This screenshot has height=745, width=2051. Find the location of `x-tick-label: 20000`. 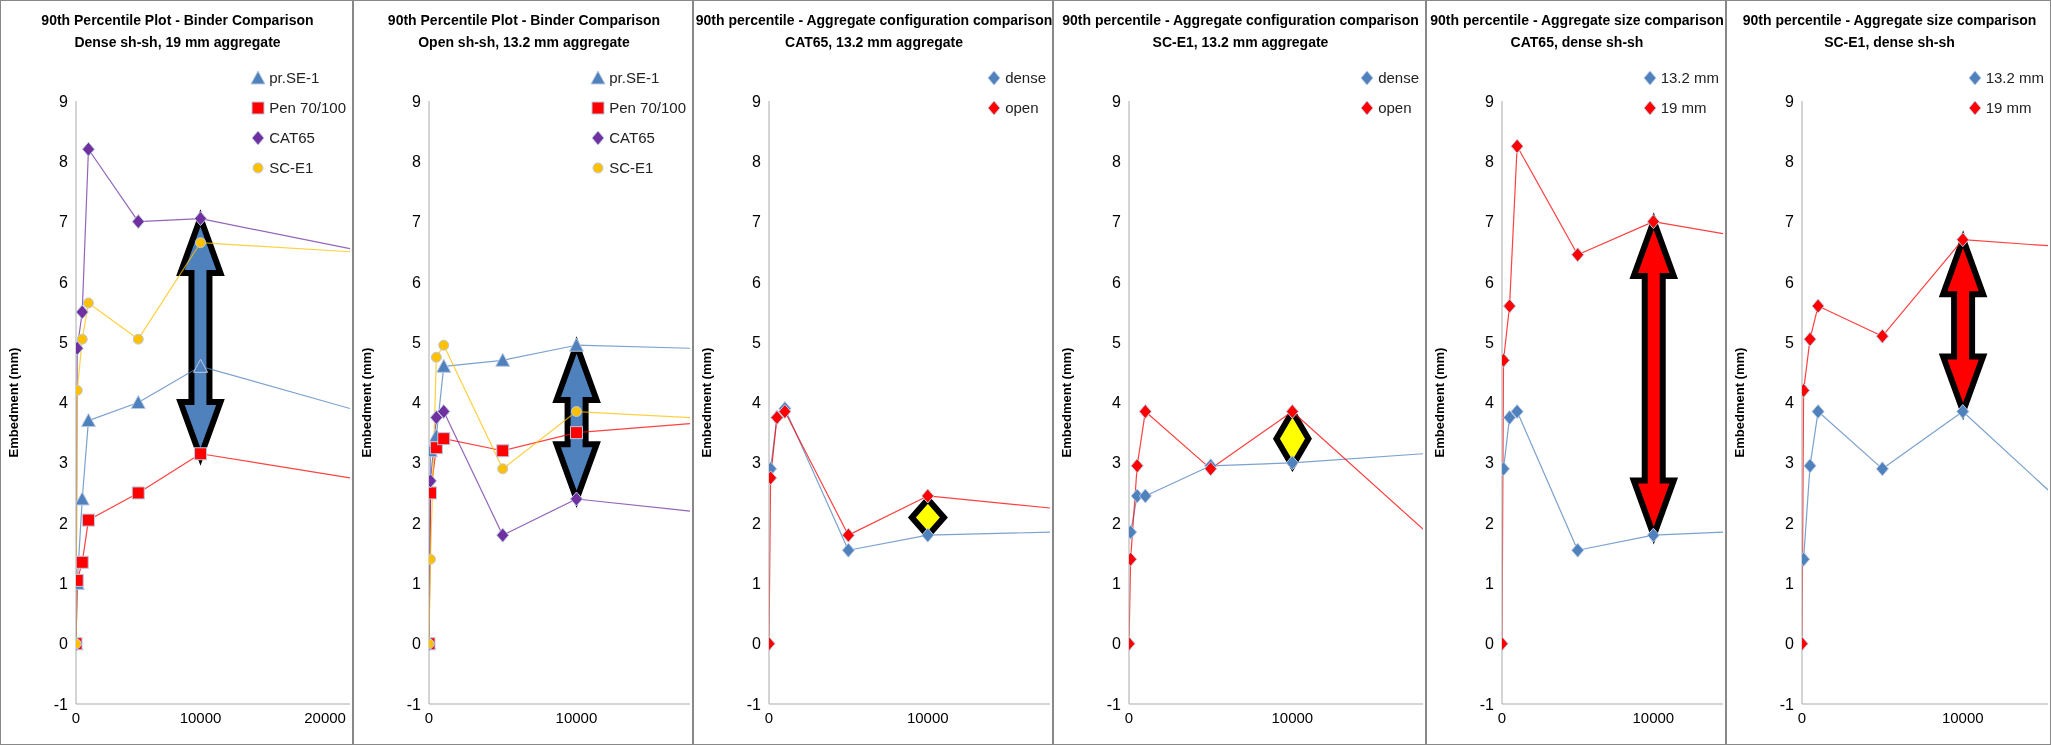

x-tick-label: 20000 is located at coordinates (325, 717).